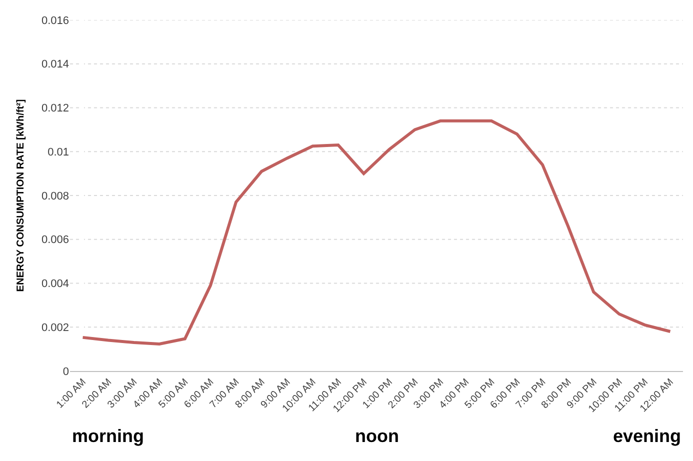 This screenshot has height=461, width=693. Describe the element at coordinates (20, 195) in the screenshot. I see `y-axis-title: ENERGY CONSUMPTION RATE [kWh/ft²]` at that location.